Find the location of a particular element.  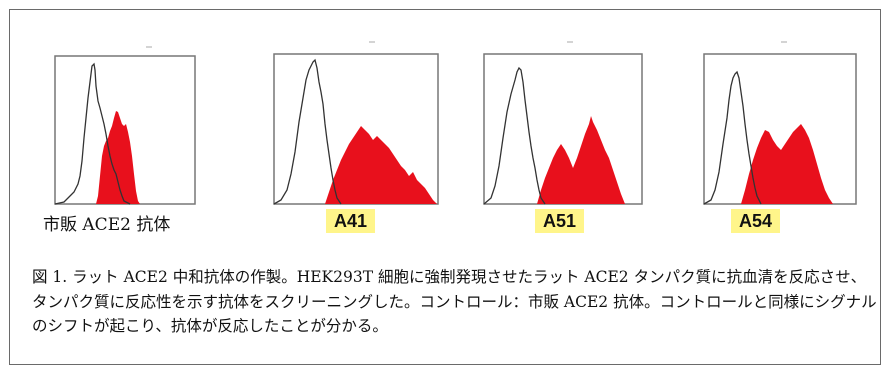

panel-label-a54: A54 is located at coordinates (756, 221).